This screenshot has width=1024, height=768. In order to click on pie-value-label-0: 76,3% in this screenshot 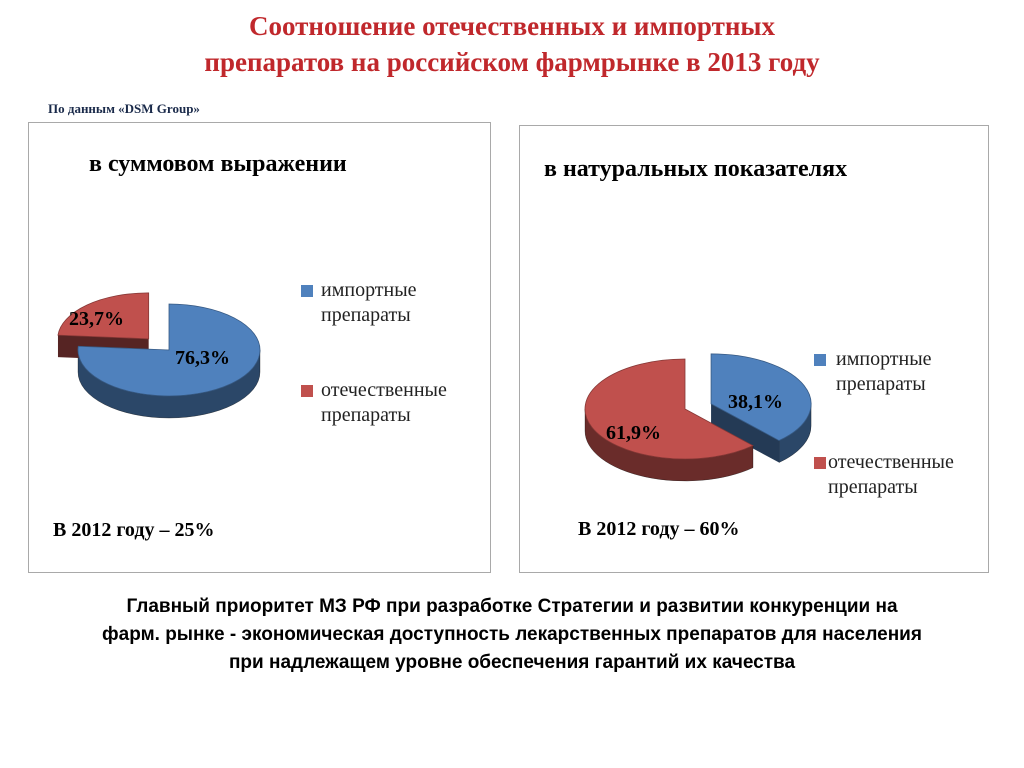, I will do `click(202, 358)`.